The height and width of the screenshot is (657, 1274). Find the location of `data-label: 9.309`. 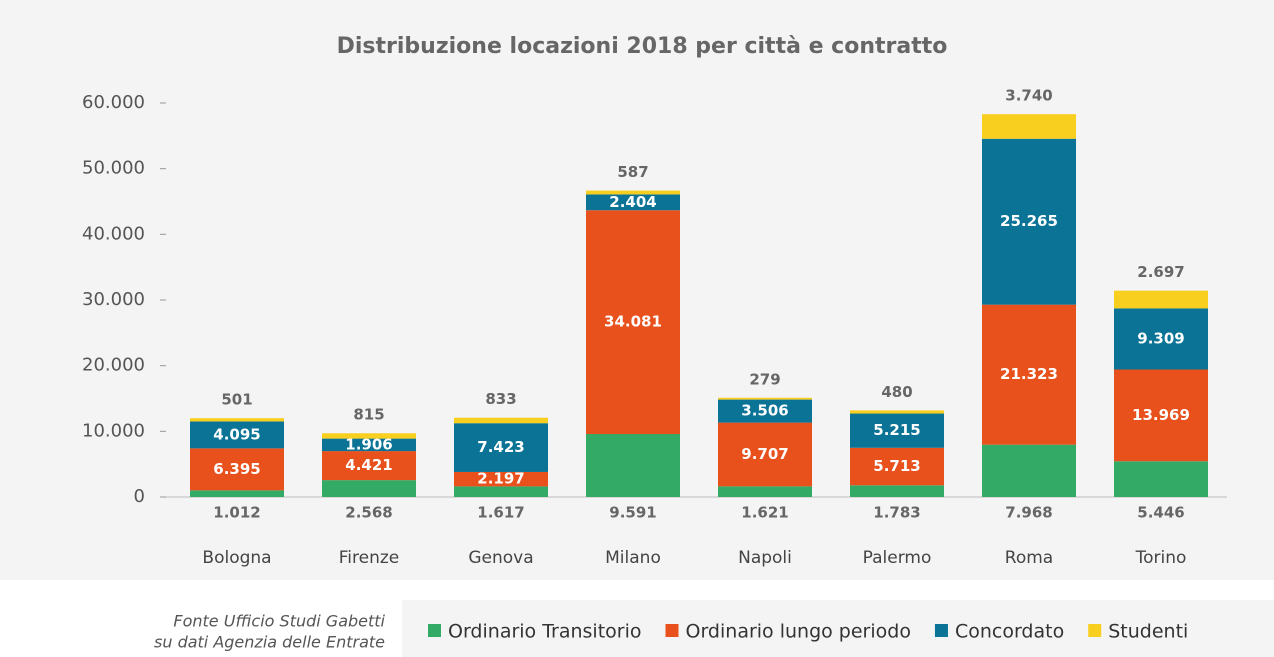

data-label: 9.309 is located at coordinates (1160, 338).